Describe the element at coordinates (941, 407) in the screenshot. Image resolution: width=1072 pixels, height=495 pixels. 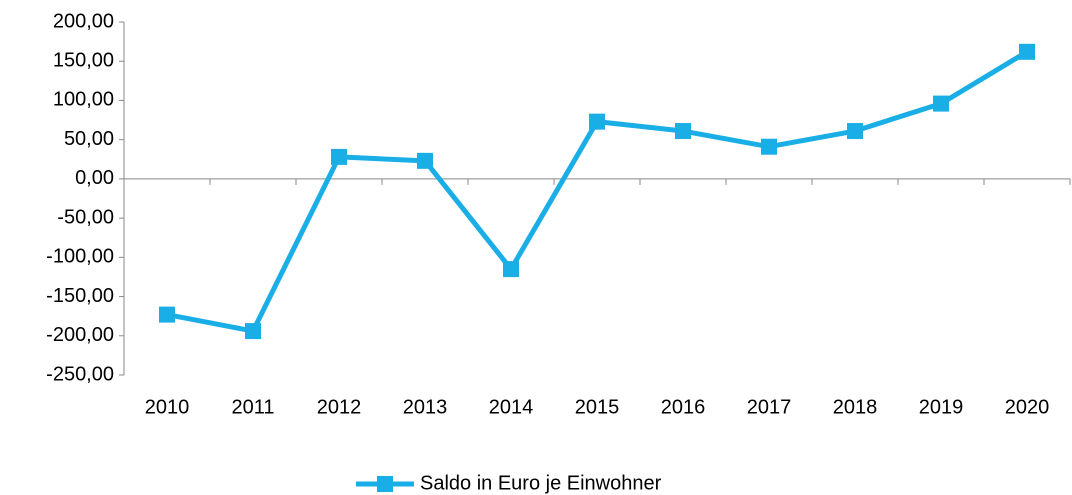
I see `x-tick-label: 2019` at that location.